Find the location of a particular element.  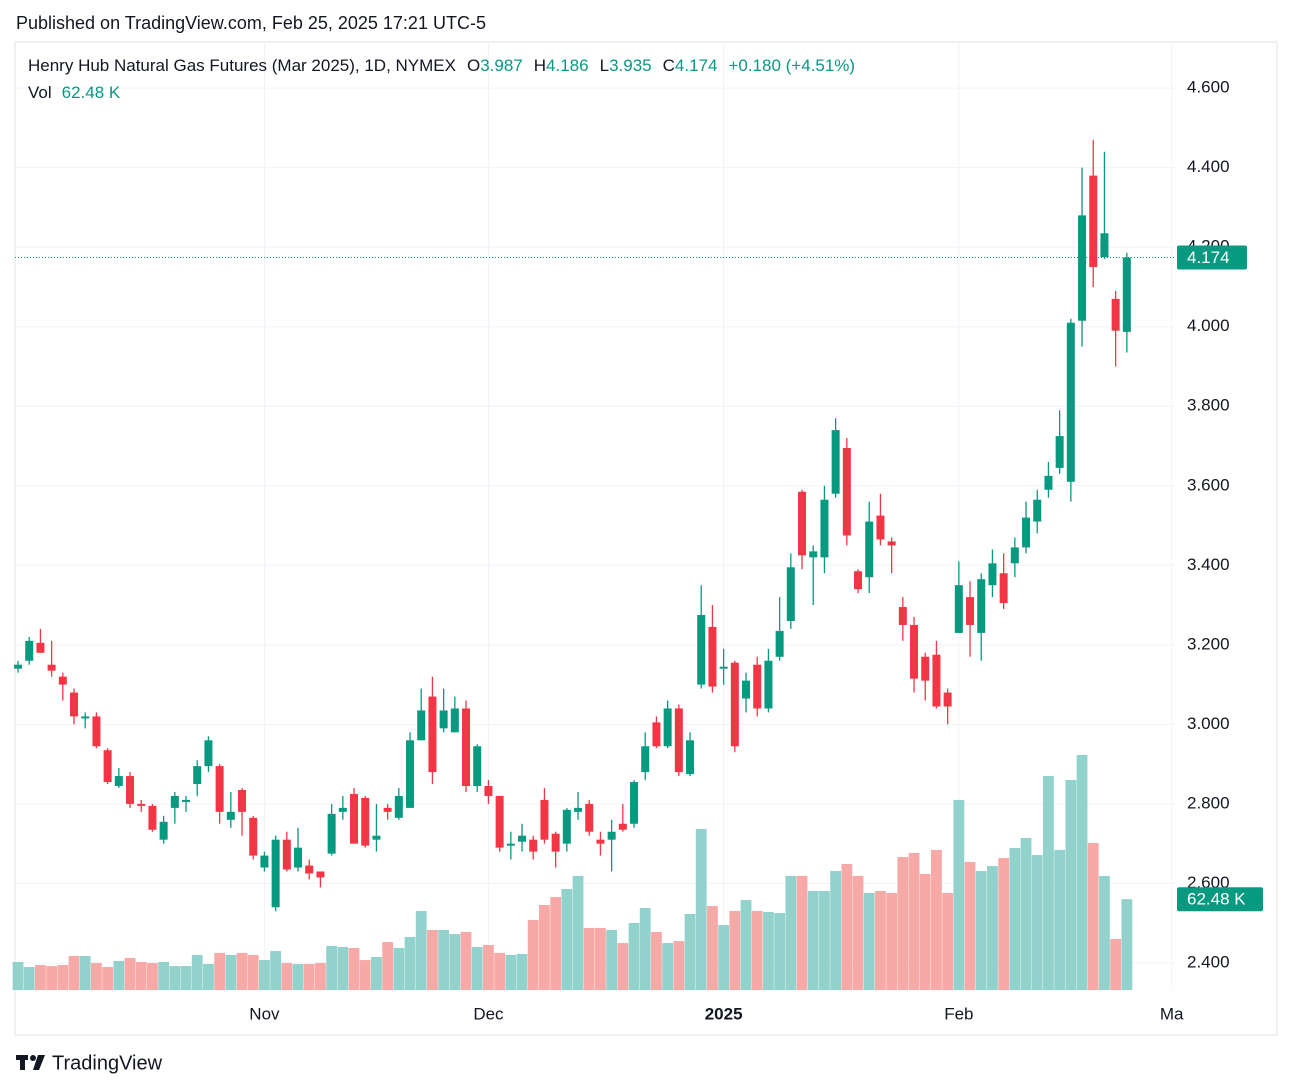

ohlc-label: C is located at coordinates (669, 65).